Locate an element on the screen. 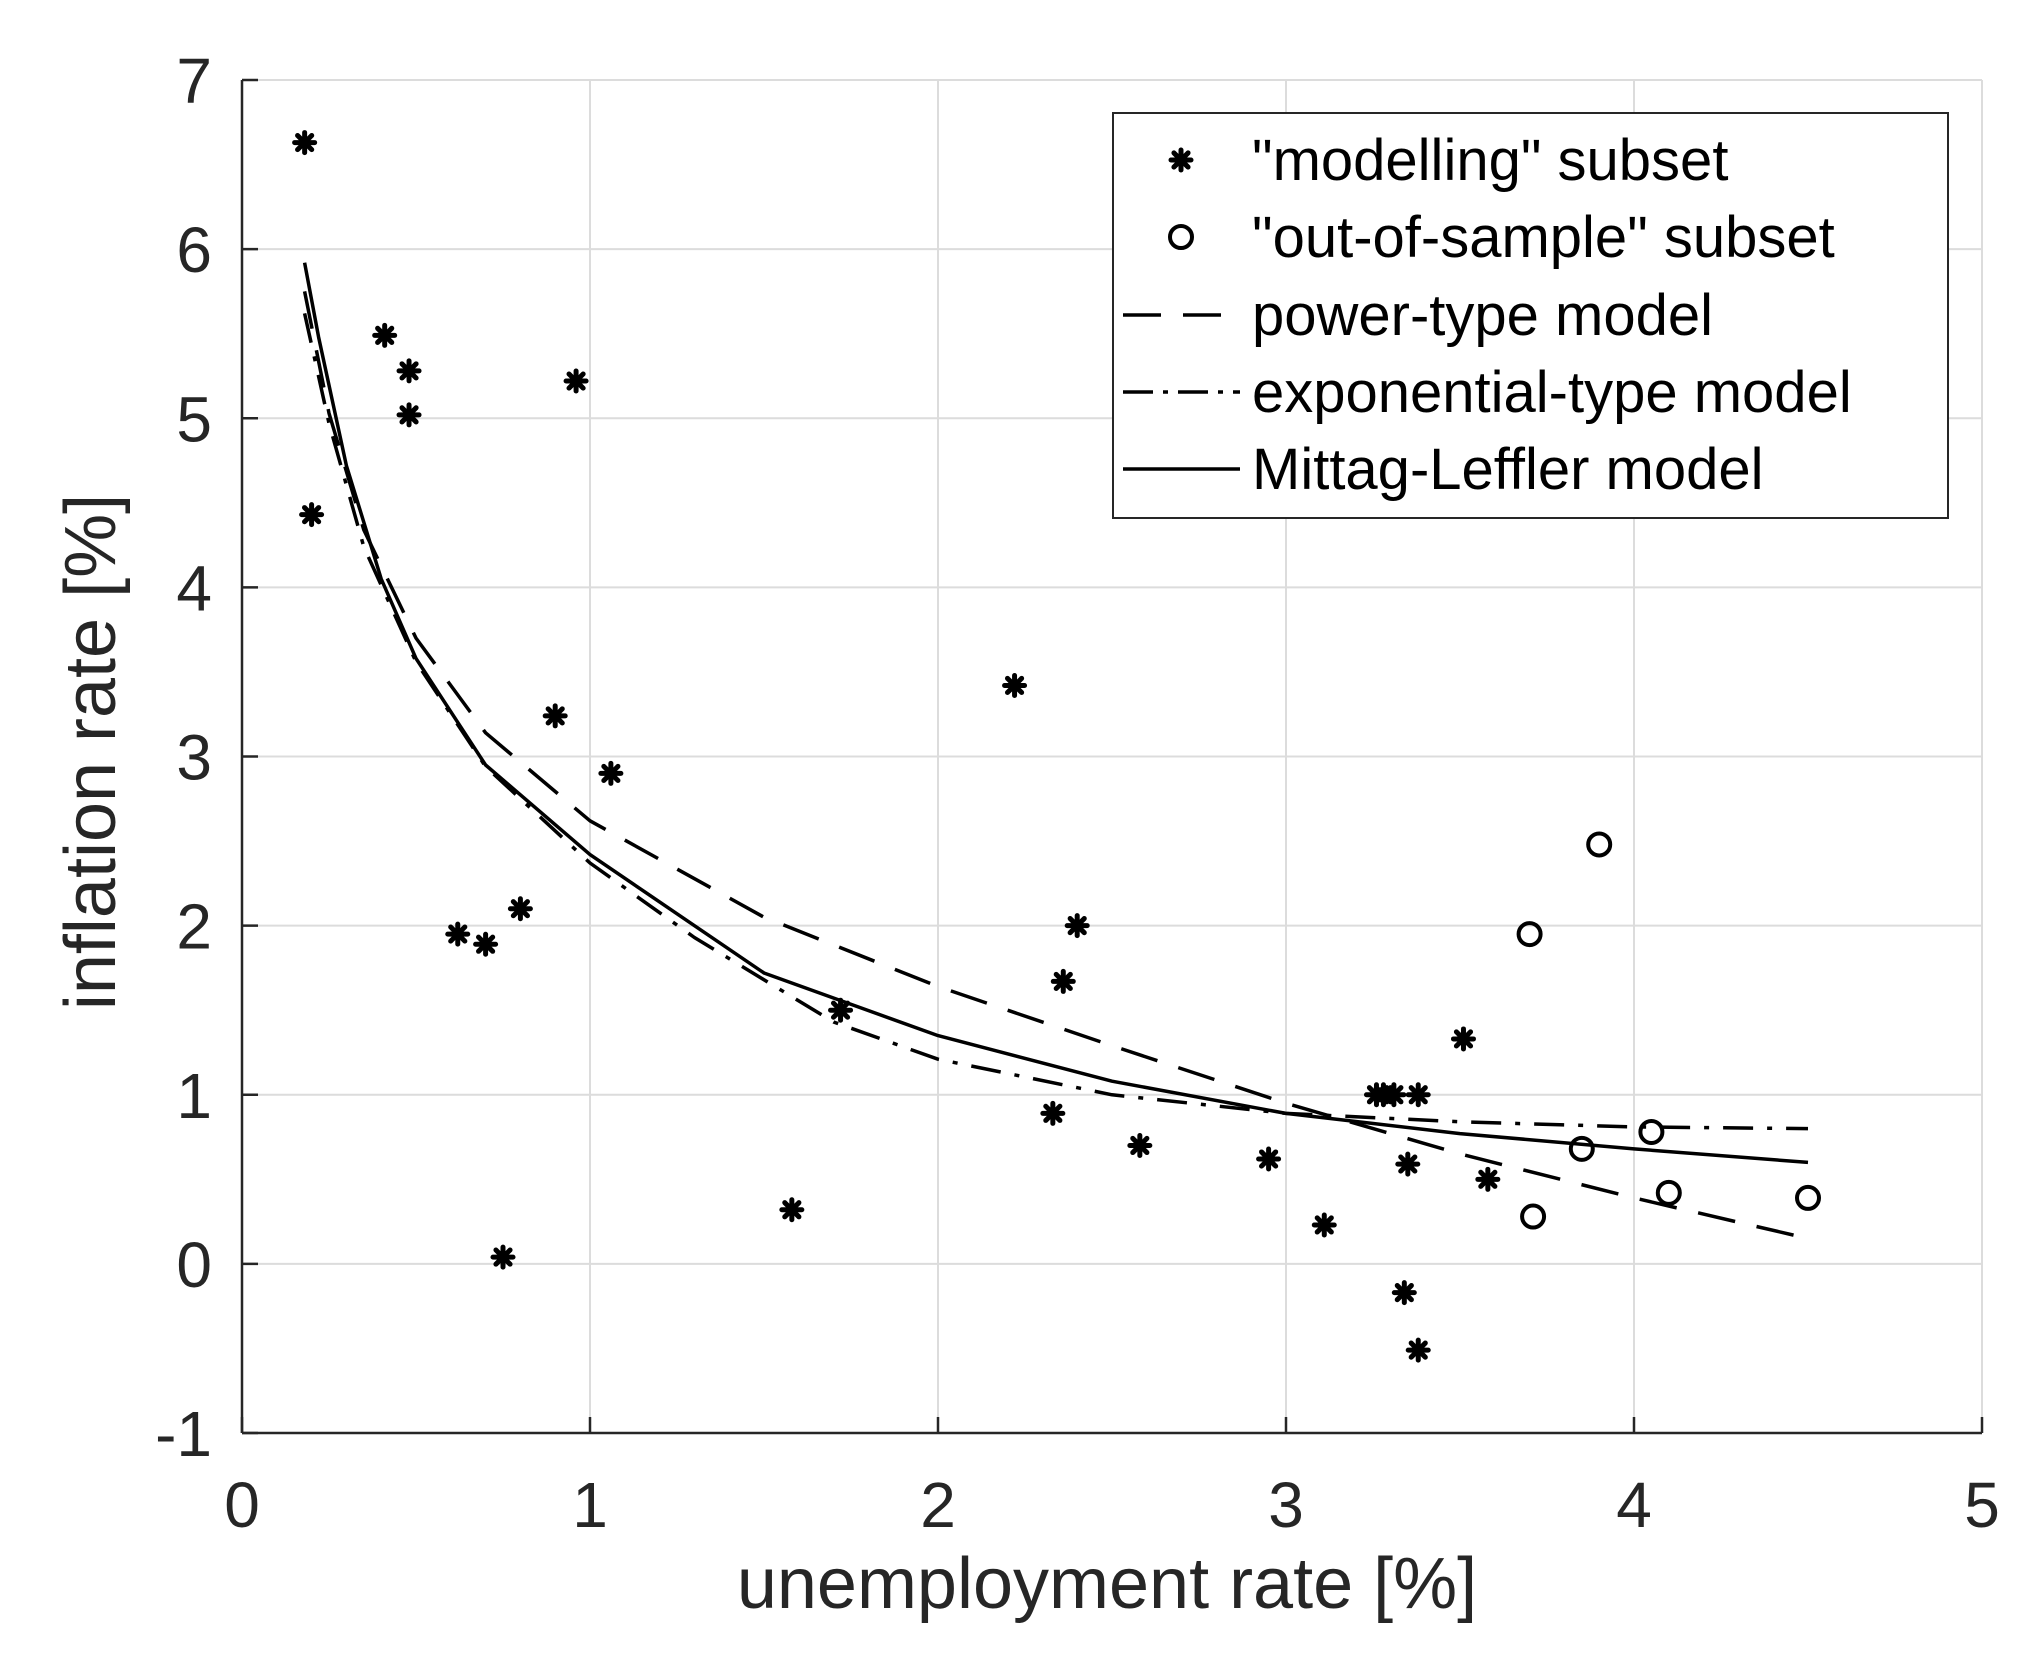  x-axis-title: unemployment rate [%] is located at coordinates (1107, 1584).